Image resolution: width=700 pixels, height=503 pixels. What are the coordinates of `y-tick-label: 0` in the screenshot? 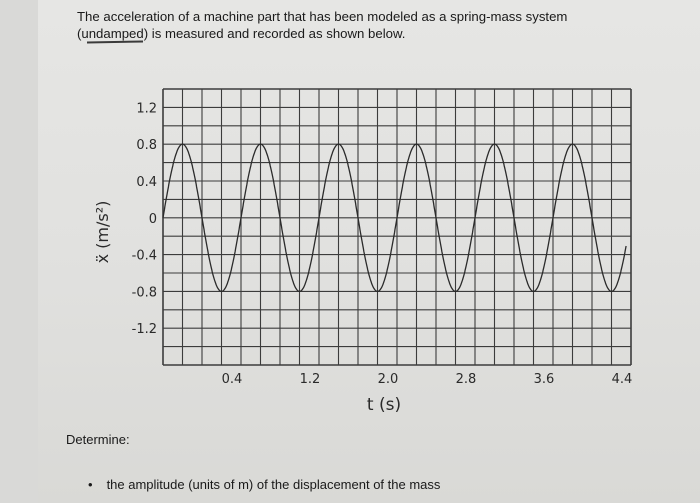 It's located at (153, 219).